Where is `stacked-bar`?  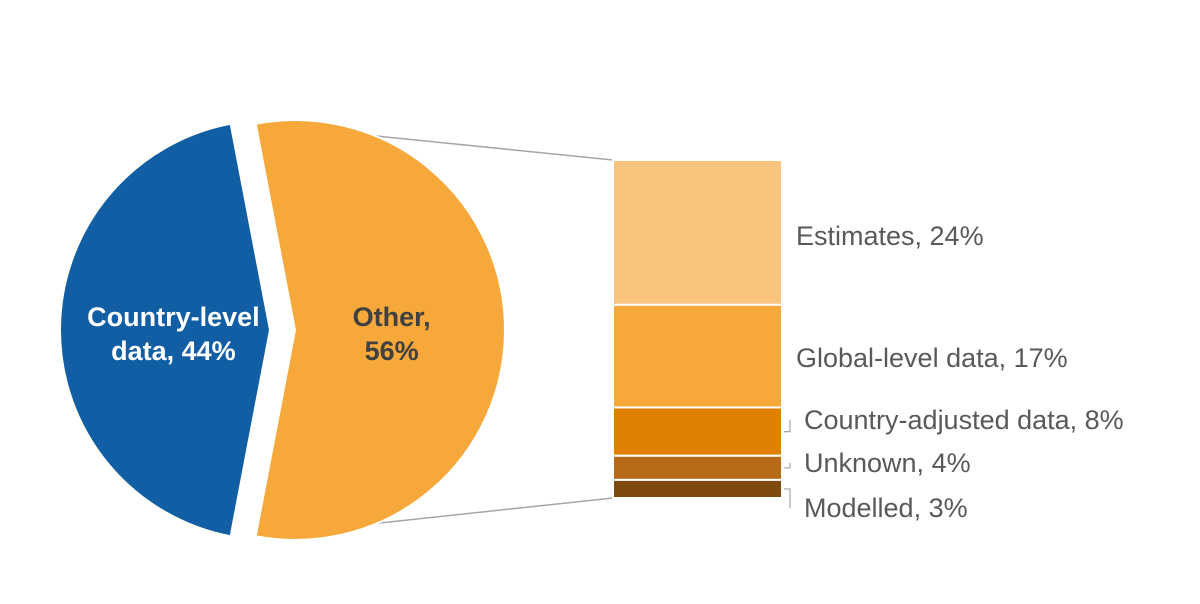
stacked-bar is located at coordinates (697, 329).